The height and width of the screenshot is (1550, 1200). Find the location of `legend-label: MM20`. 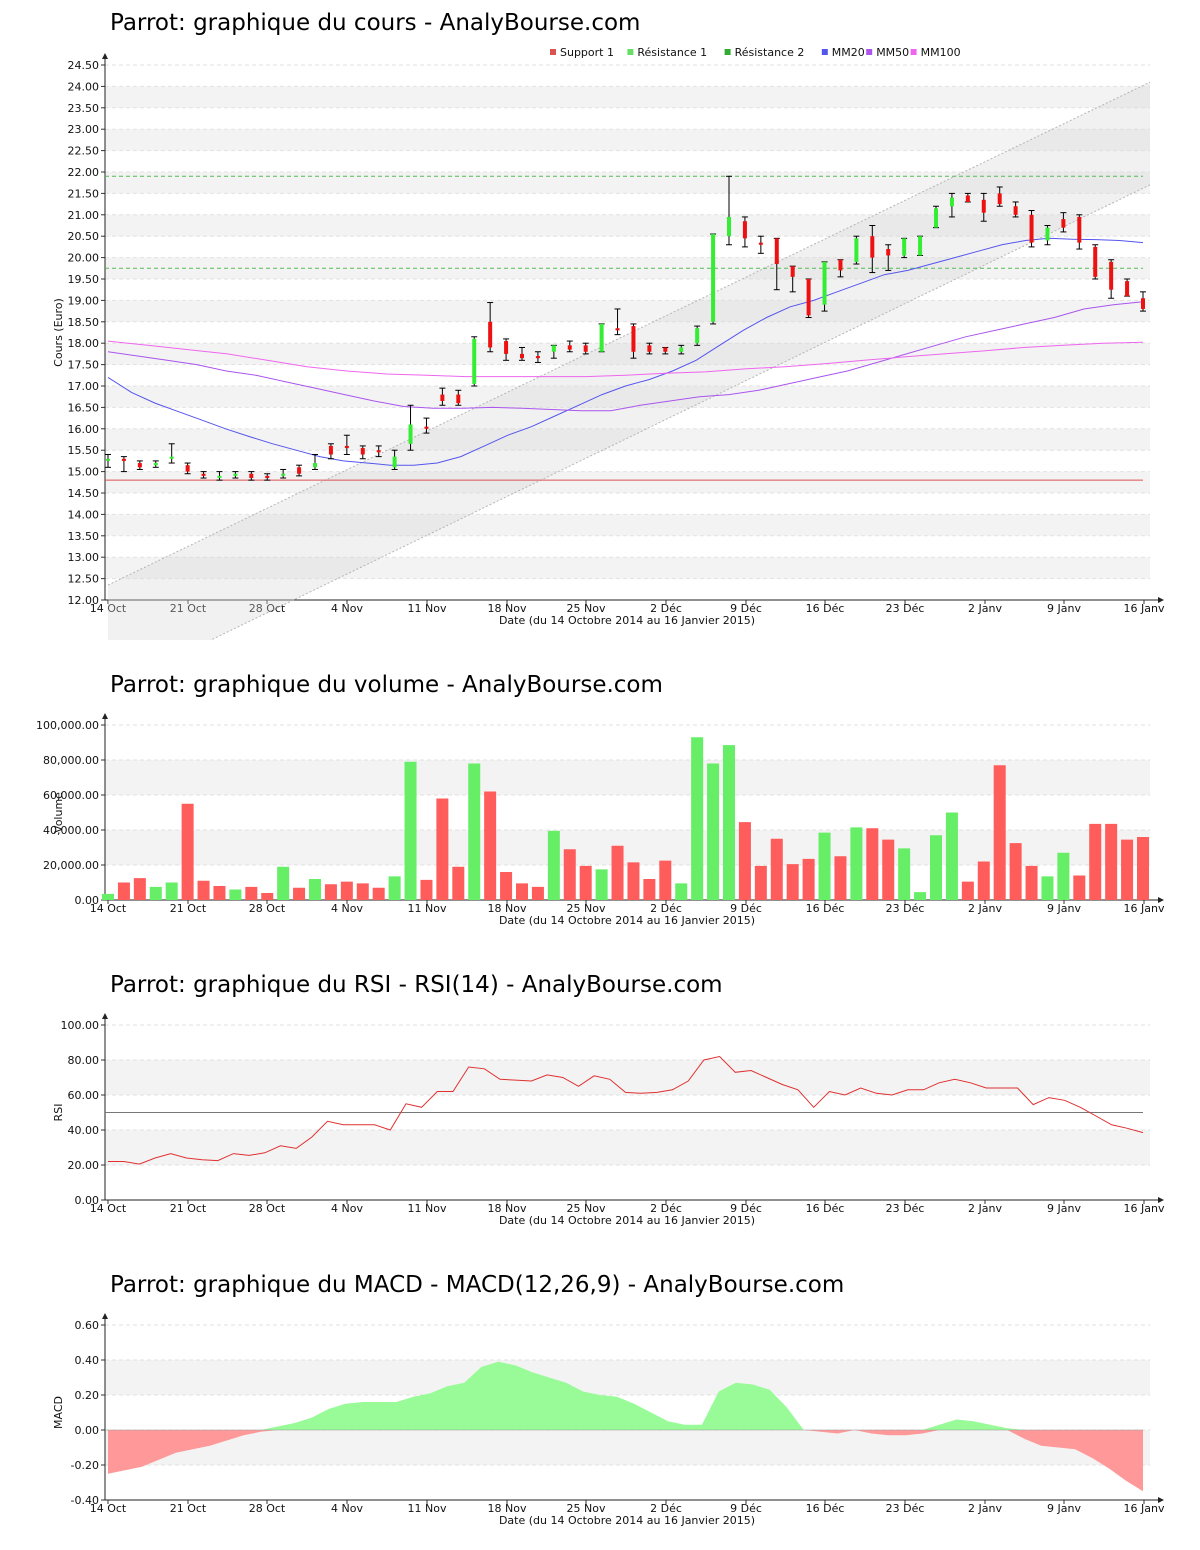

legend-label: MM20 is located at coordinates (848, 52).